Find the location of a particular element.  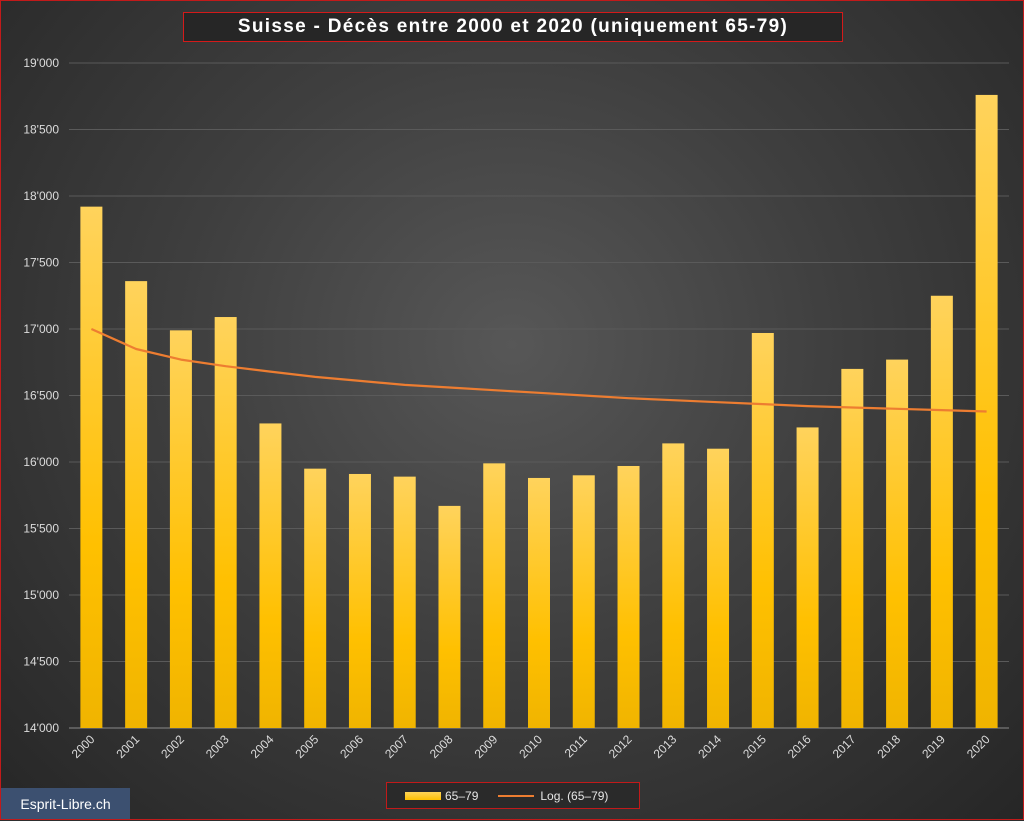

y-tick-label: 15'000 is located at coordinates (41, 595).